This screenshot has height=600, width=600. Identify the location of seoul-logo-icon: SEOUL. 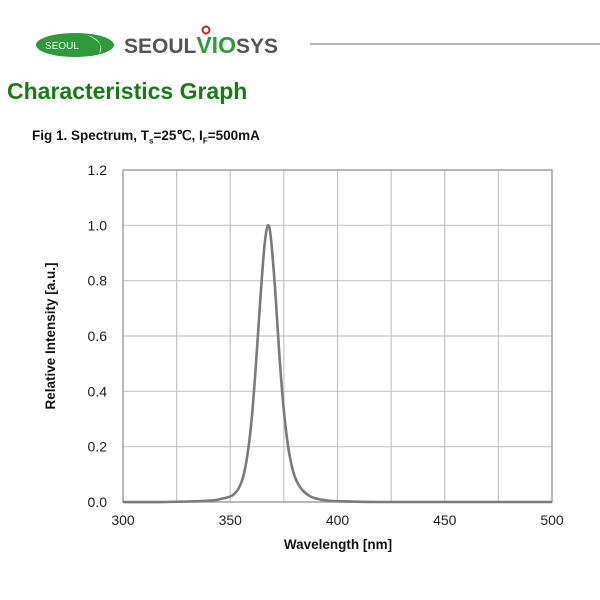
(75, 45).